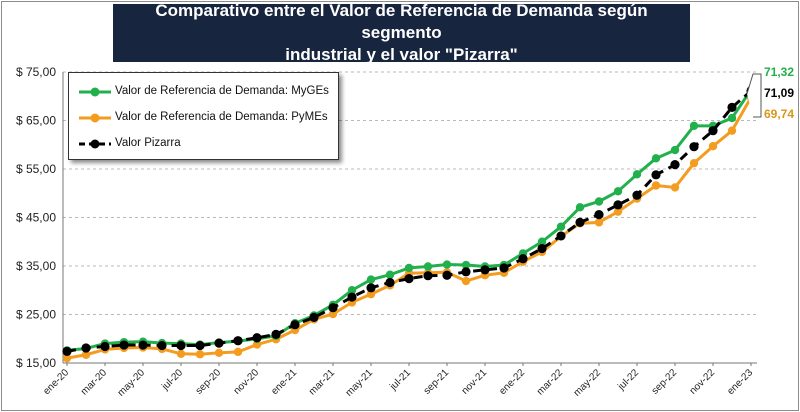  I want to click on x-tick-label: jul-22, so click(628, 380).